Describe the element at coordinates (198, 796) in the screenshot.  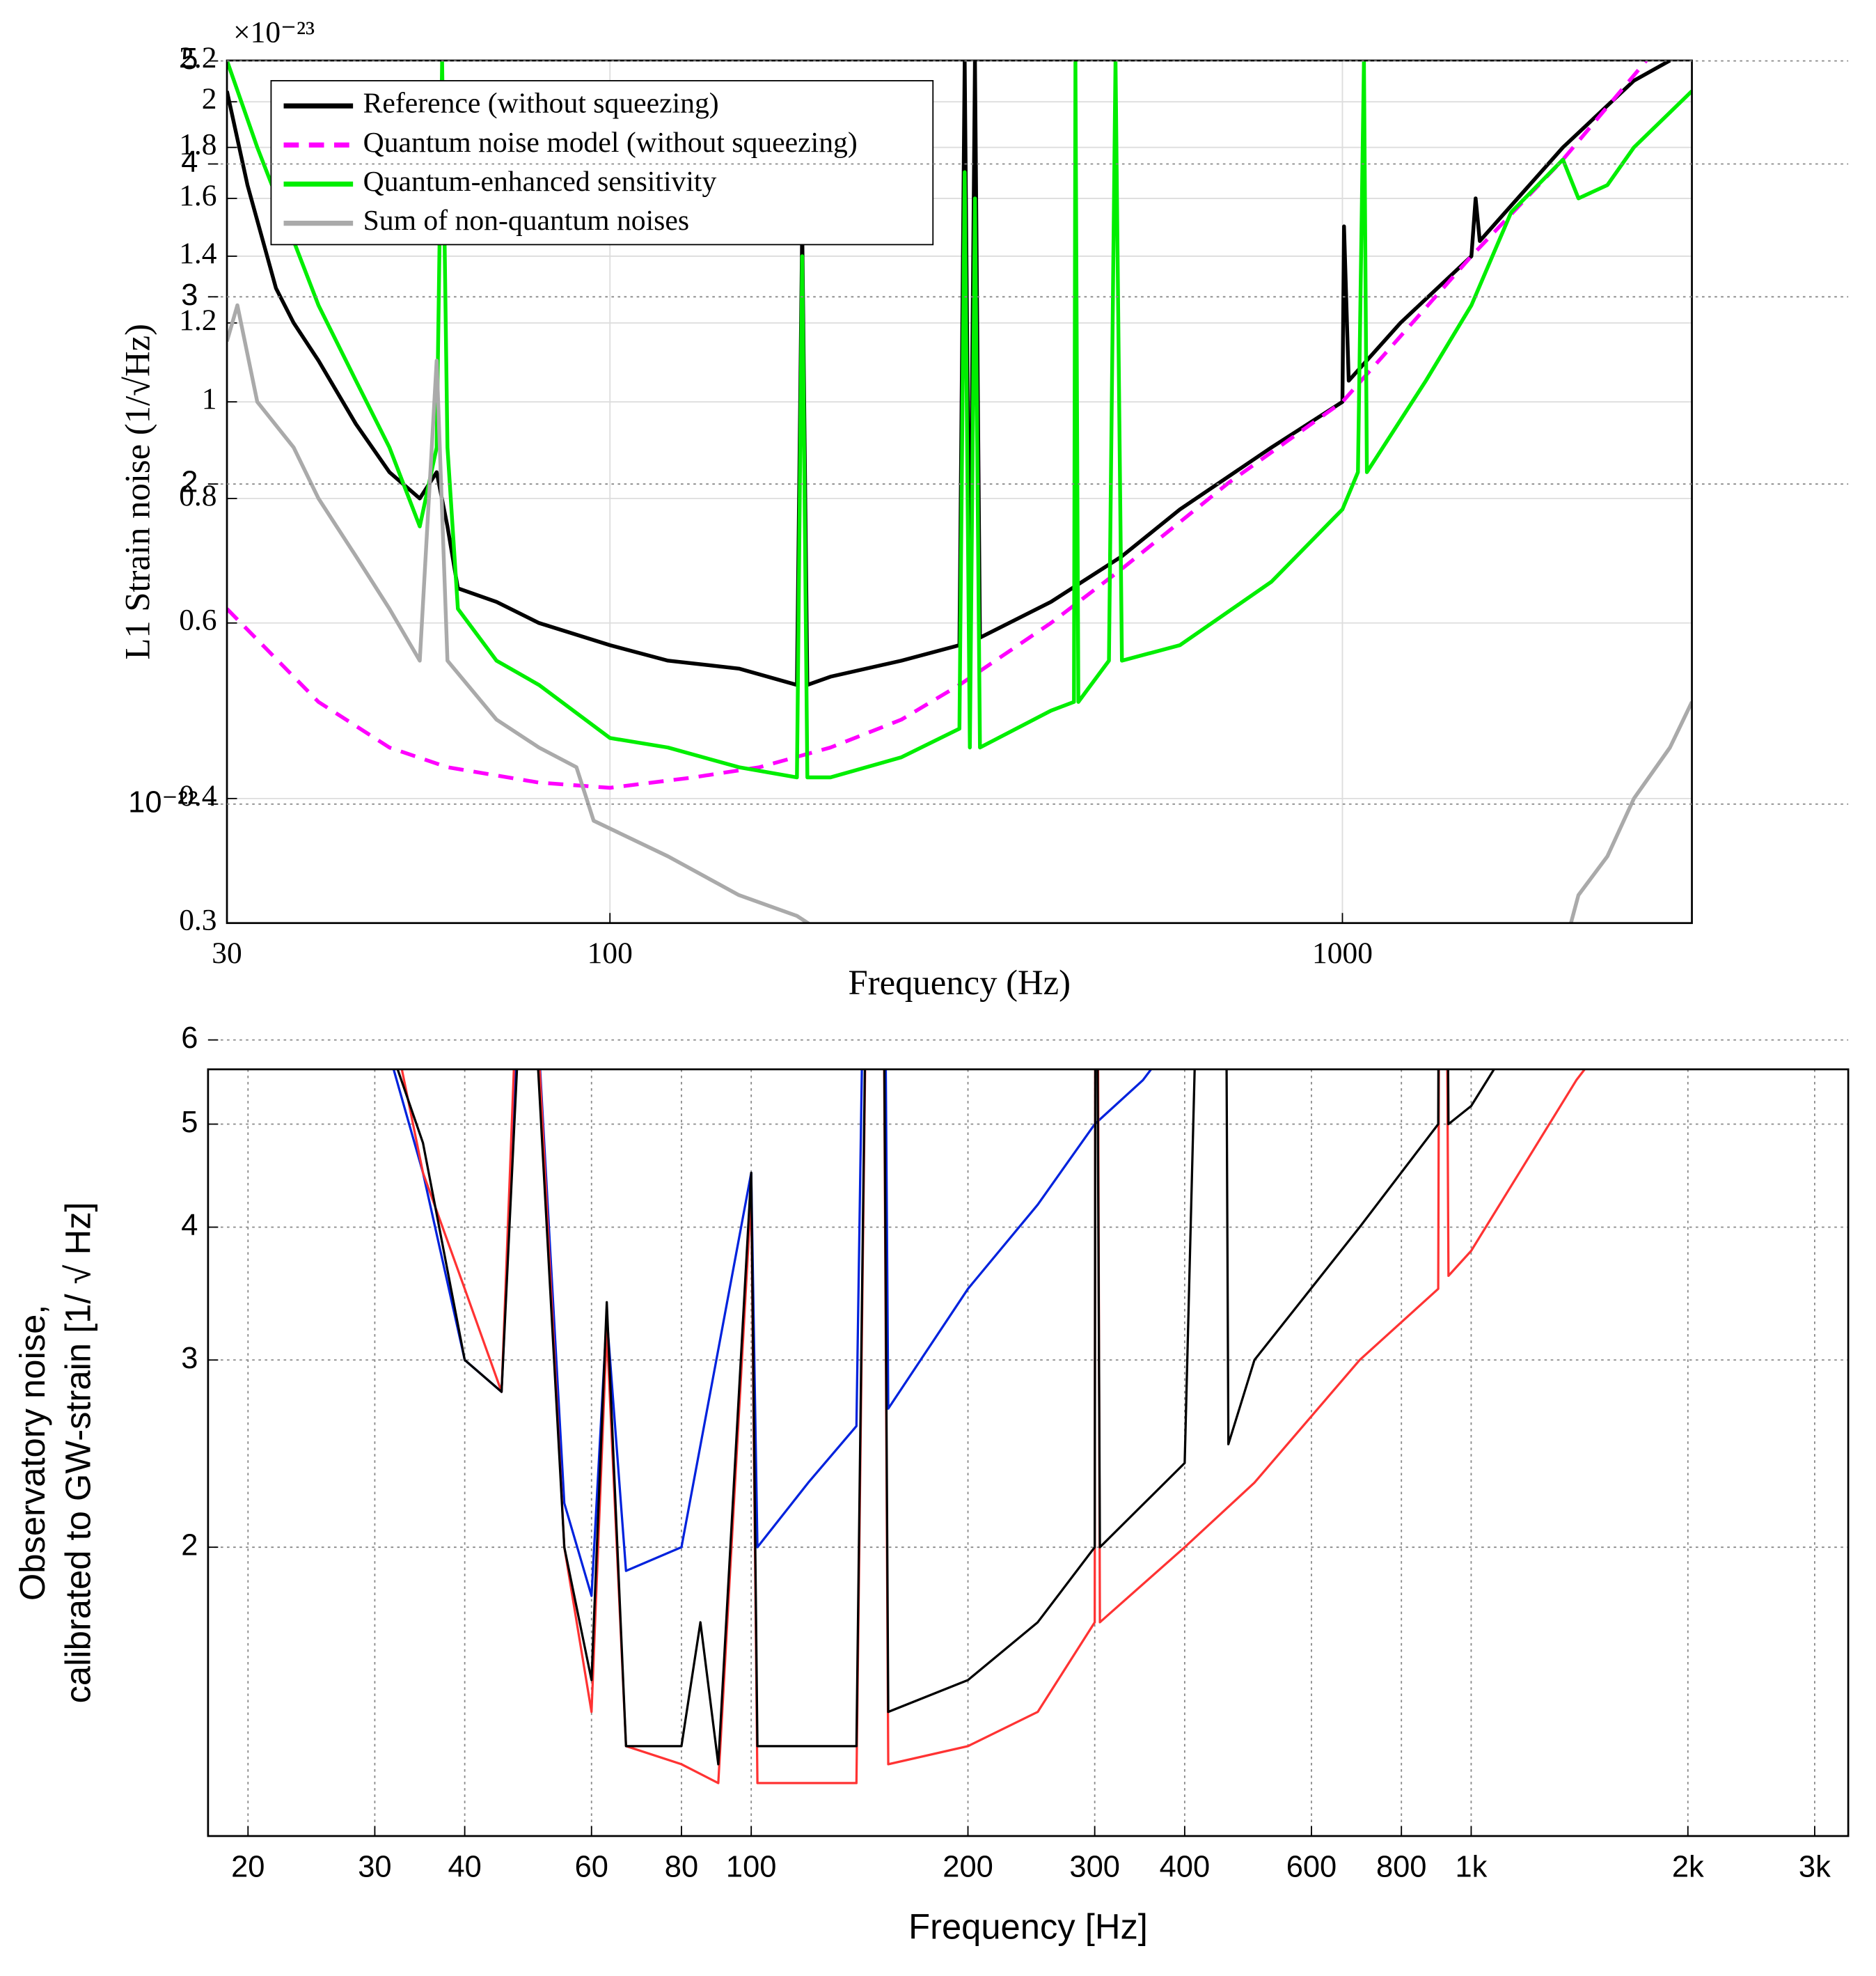
I see `y-tick-label: 0.4` at that location.